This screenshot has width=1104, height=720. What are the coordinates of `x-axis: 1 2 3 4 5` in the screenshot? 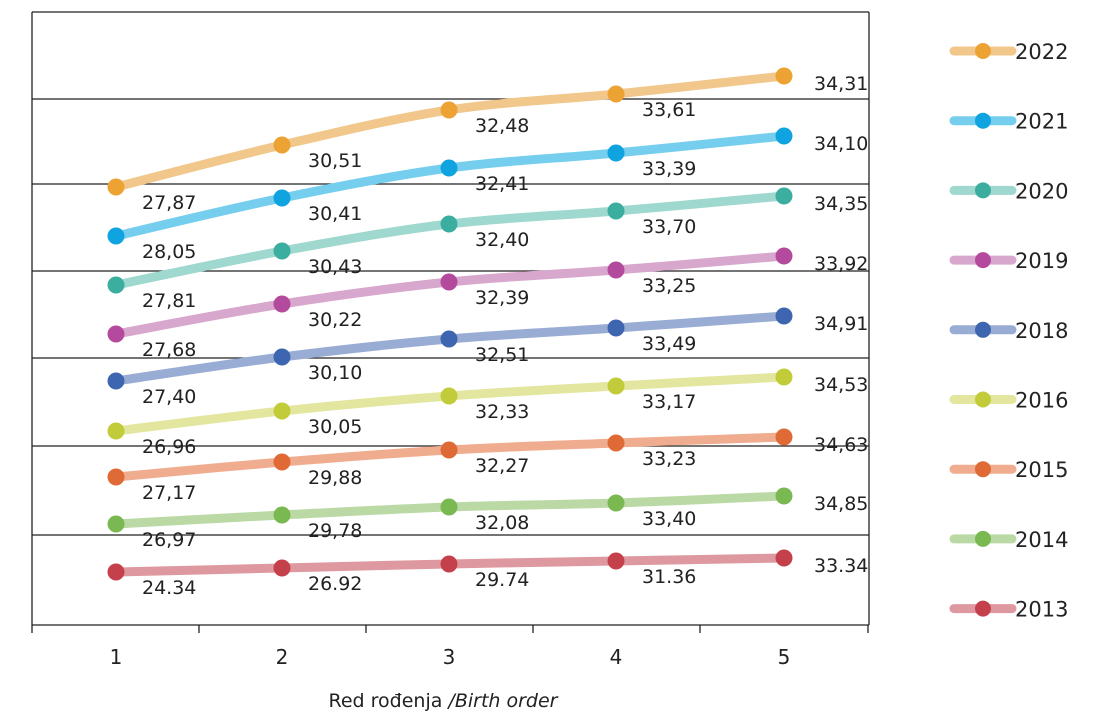 It's located at (450, 646).